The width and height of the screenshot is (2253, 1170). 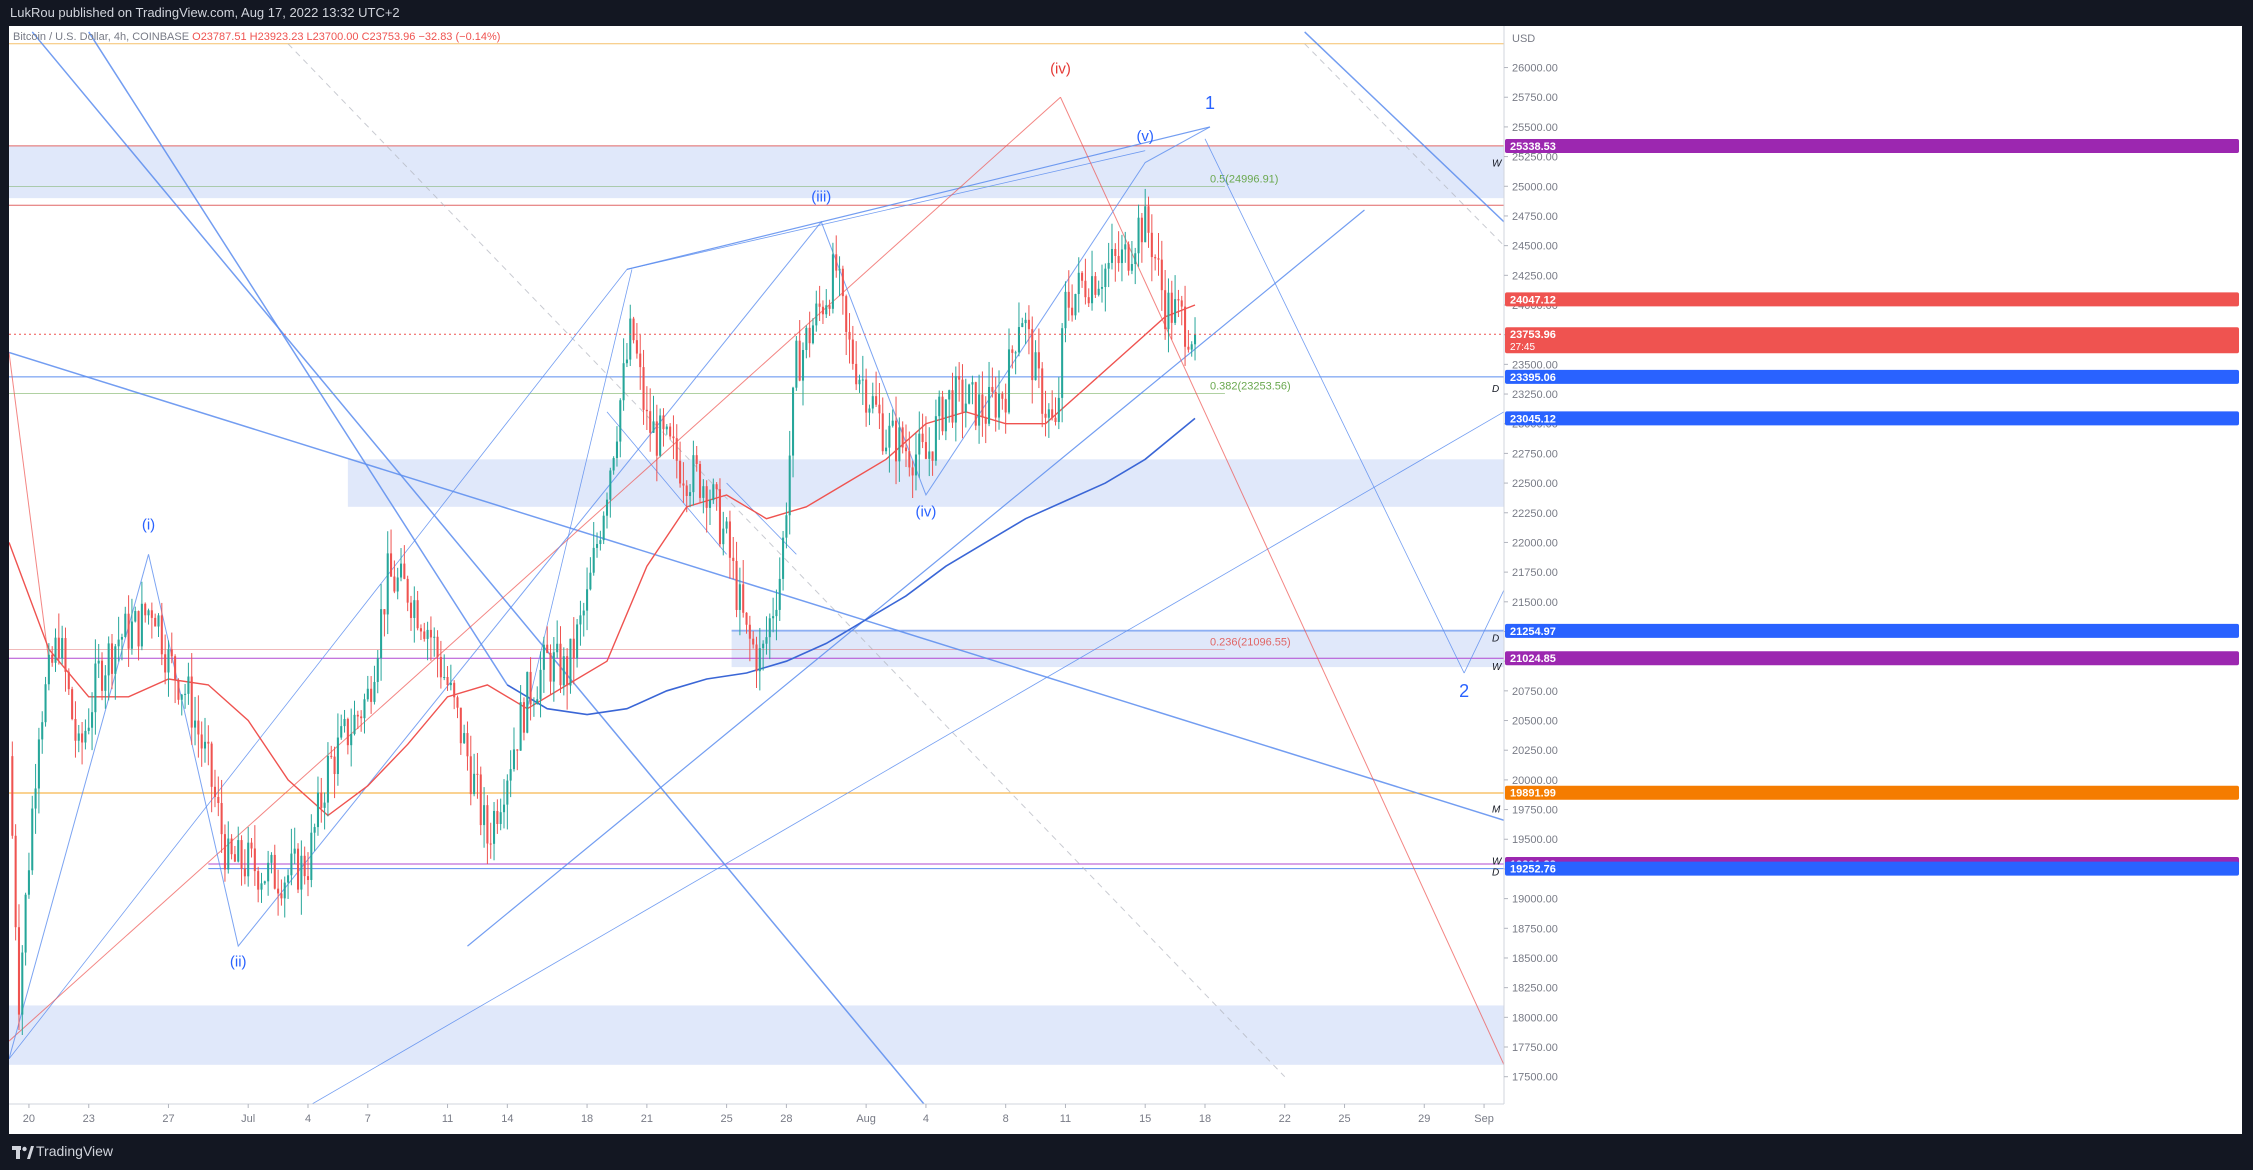 I want to click on trend-line, so click(x=1483, y=631).